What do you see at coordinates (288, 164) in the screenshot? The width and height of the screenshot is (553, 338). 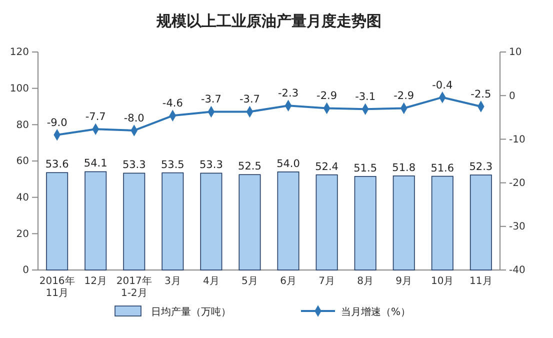 I see `data-label: 54.0` at bounding box center [288, 164].